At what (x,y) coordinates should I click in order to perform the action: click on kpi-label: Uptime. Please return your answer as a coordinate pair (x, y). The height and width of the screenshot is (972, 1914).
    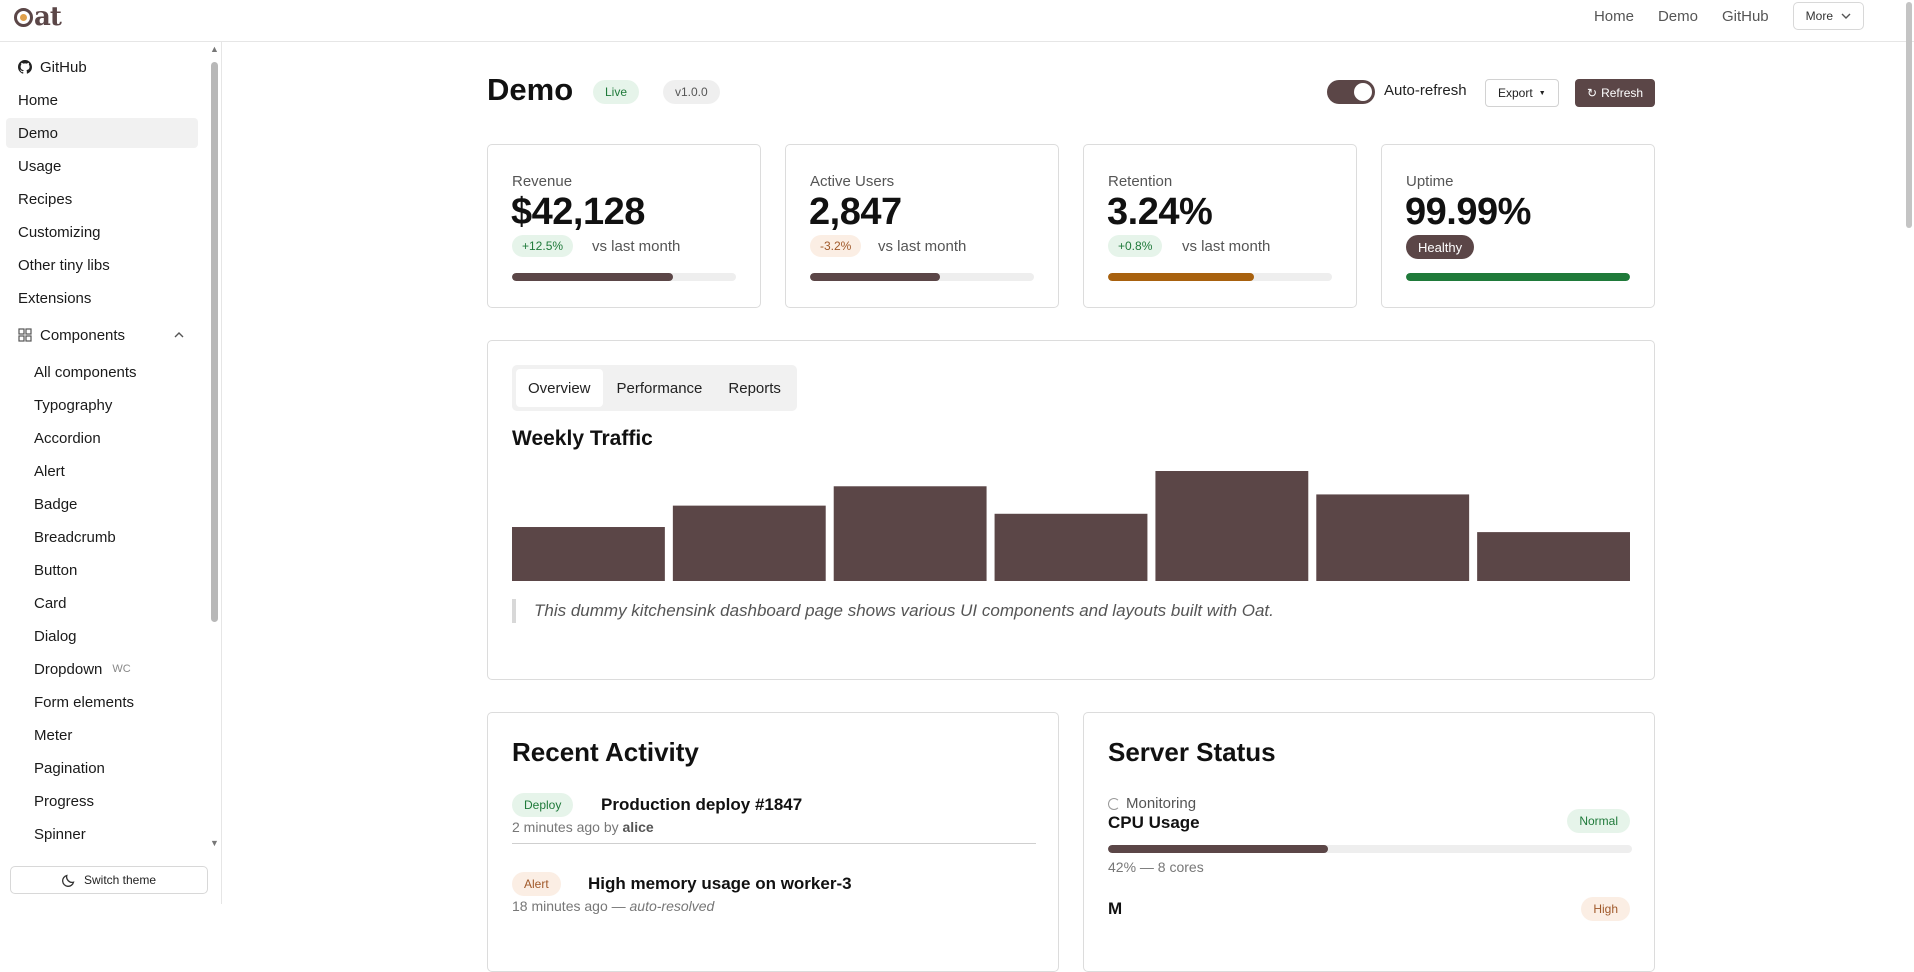
    Looking at the image, I should click on (1430, 181).